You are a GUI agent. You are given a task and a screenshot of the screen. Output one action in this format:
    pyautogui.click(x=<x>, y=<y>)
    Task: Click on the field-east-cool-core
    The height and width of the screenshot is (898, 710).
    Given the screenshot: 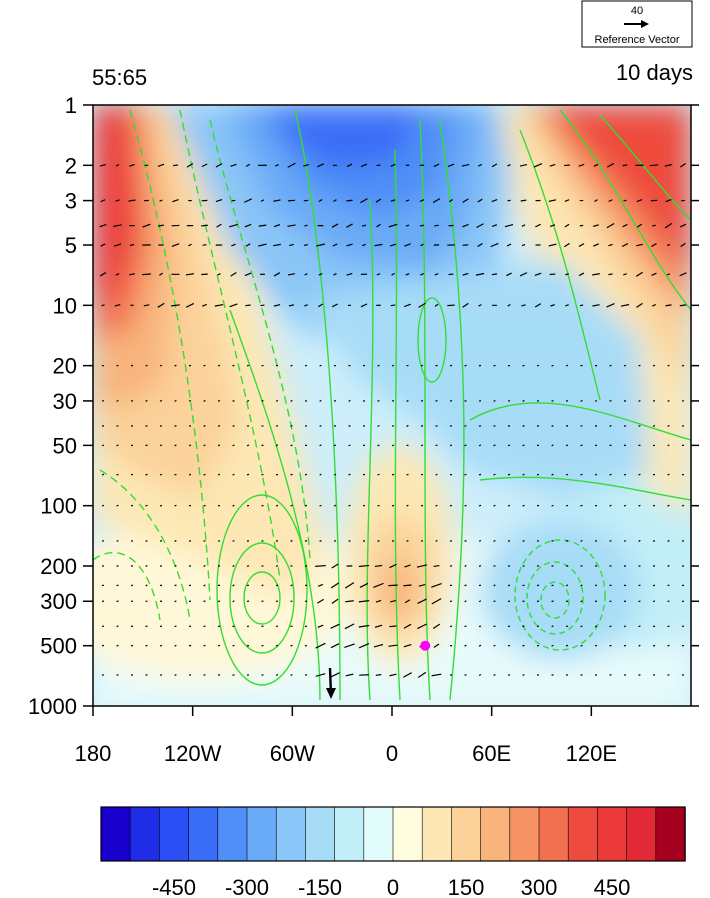 What is the action you would take?
    pyautogui.click(x=560, y=590)
    